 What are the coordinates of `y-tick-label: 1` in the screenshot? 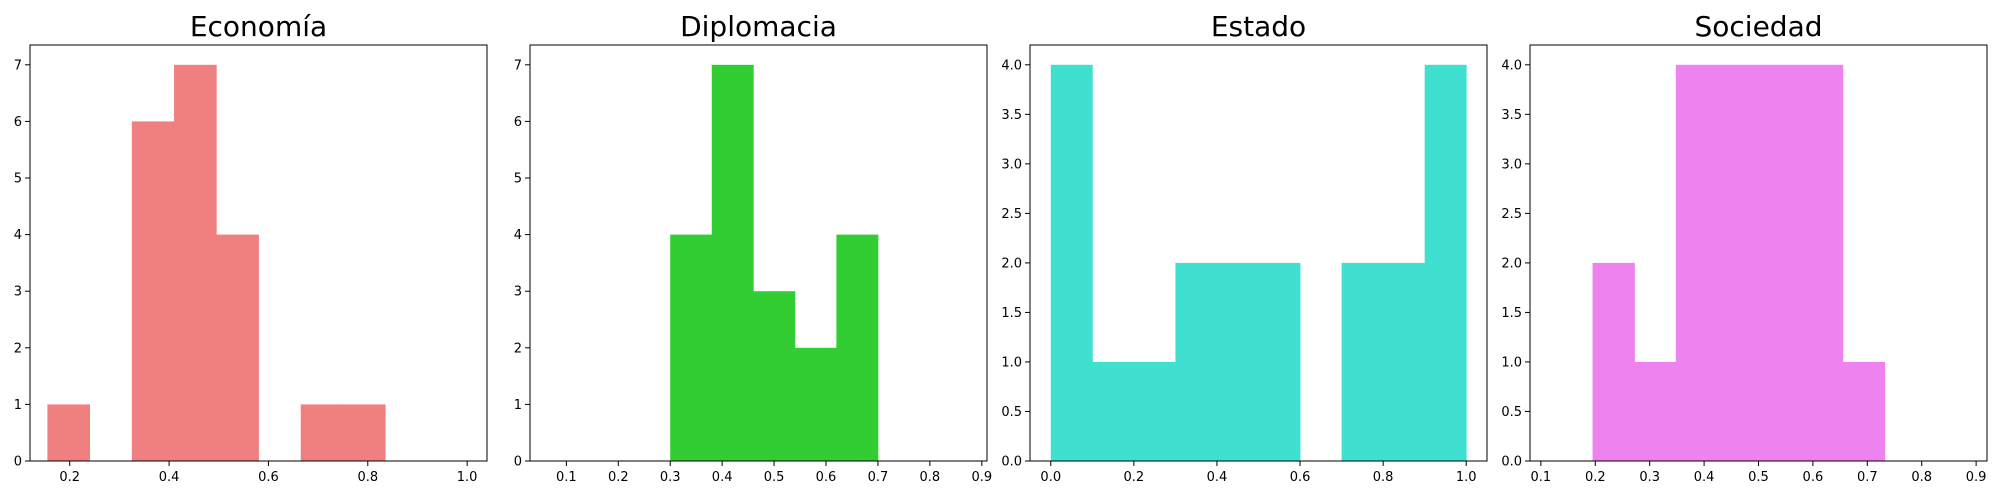 It's located at (18, 405).